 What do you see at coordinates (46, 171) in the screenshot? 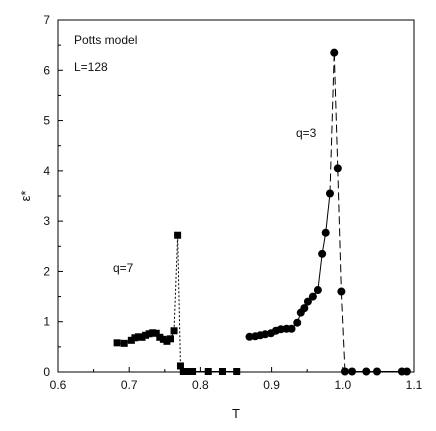
I see `y-tick-label: 4` at bounding box center [46, 171].